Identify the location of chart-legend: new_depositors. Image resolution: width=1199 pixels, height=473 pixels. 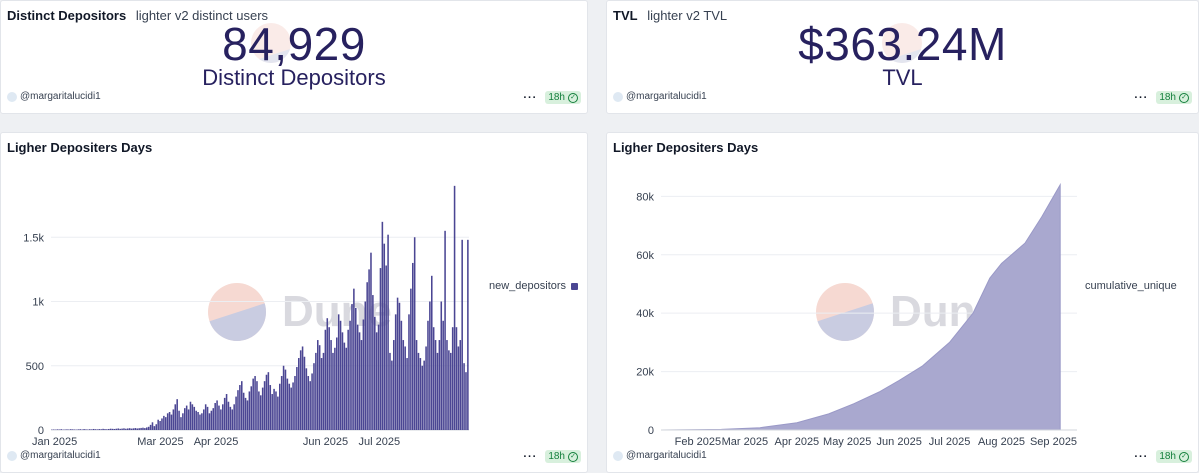
(534, 286).